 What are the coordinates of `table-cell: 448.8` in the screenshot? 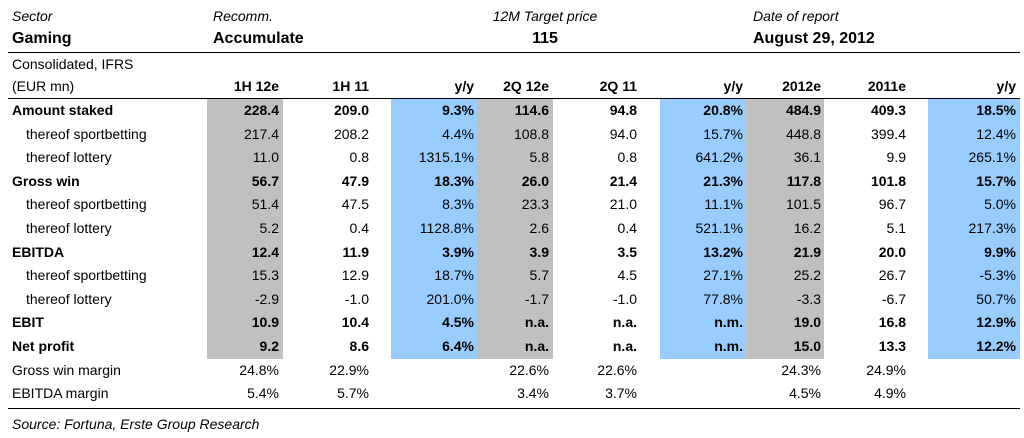 It's located at (803, 134).